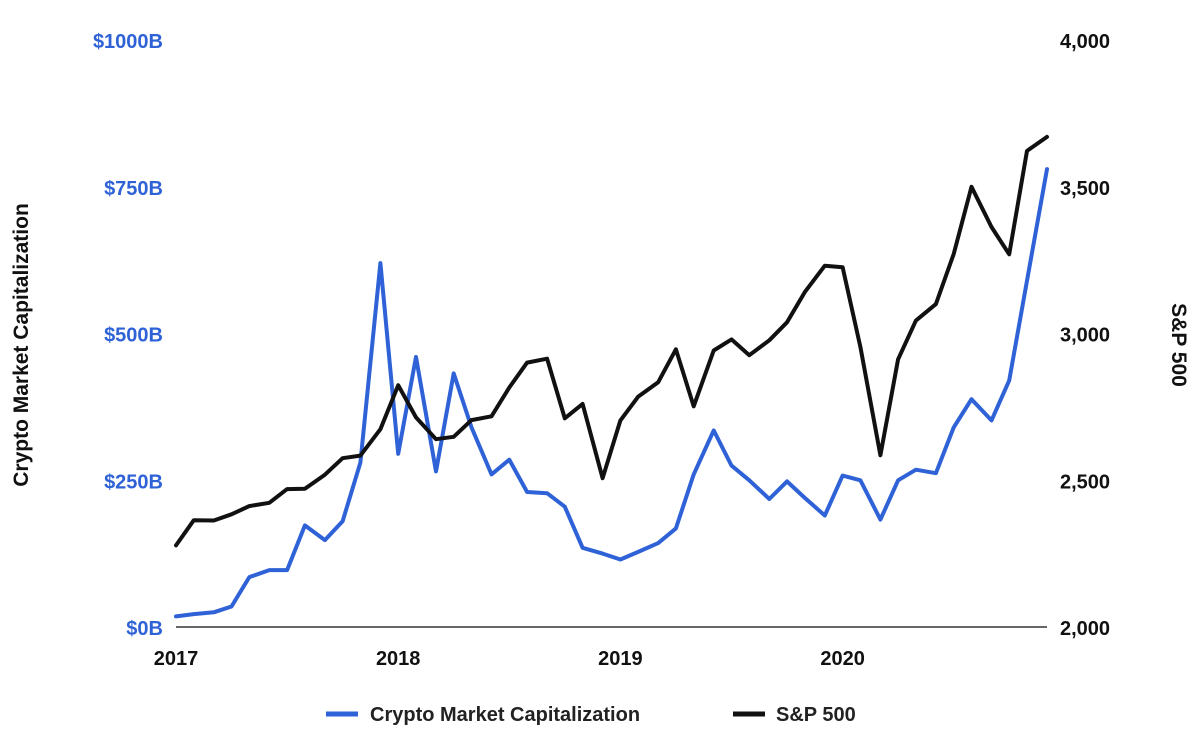 This screenshot has height=735, width=1200. I want to click on left-axis-title: Crypto Market Capitalization, so click(21, 345).